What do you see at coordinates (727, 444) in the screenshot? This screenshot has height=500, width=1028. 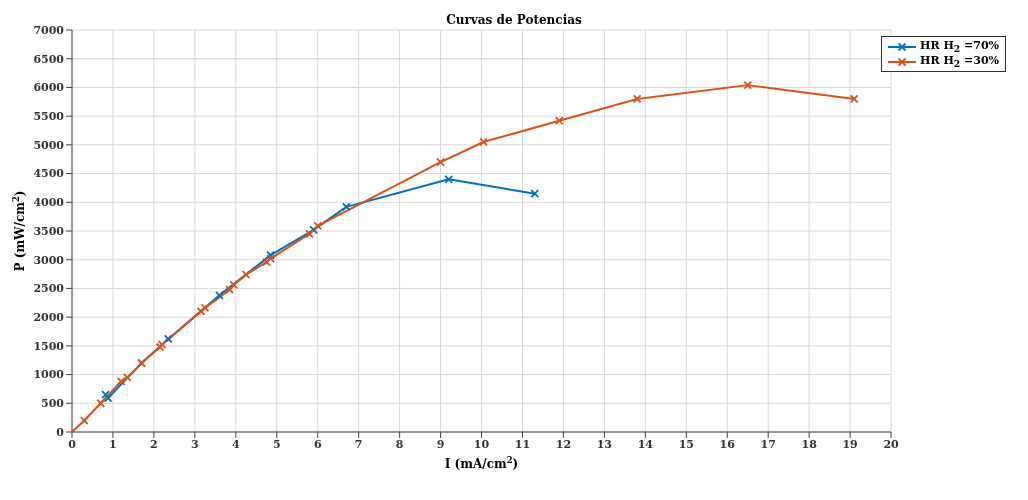 I see `x-tick-label: 16` at bounding box center [727, 444].